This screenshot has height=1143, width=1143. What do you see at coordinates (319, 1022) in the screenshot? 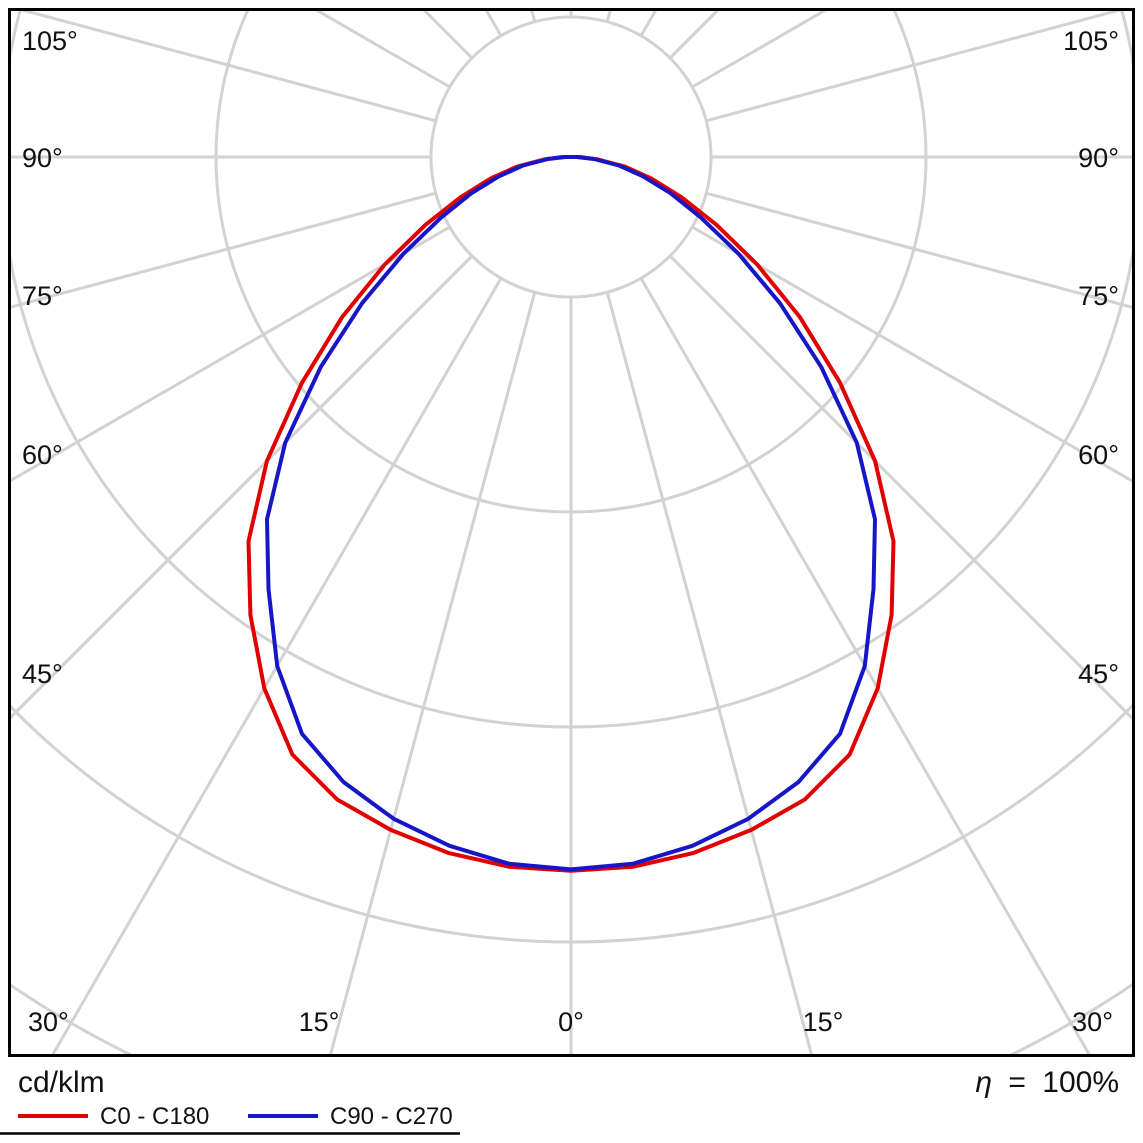
I see `angle-label-bottom-15-left: 15°` at bounding box center [319, 1022].